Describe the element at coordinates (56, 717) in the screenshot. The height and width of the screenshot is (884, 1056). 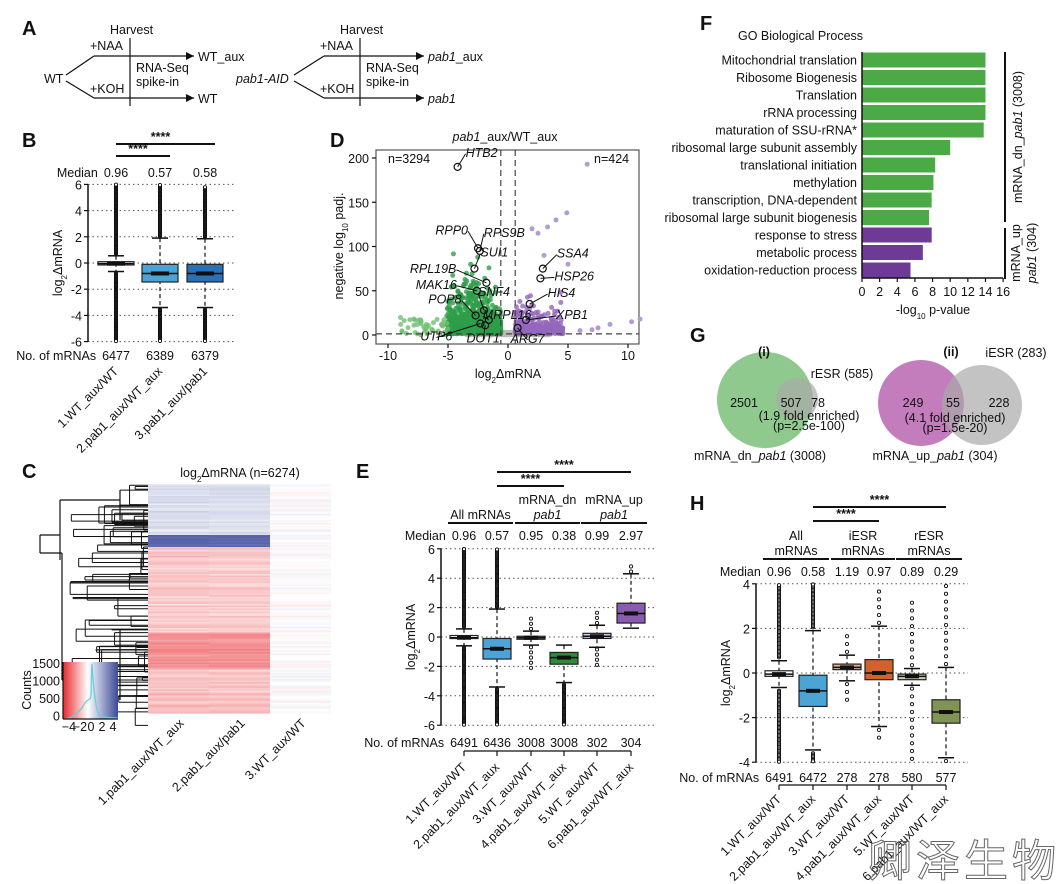
I see `color-key-y-tick: 0` at that location.